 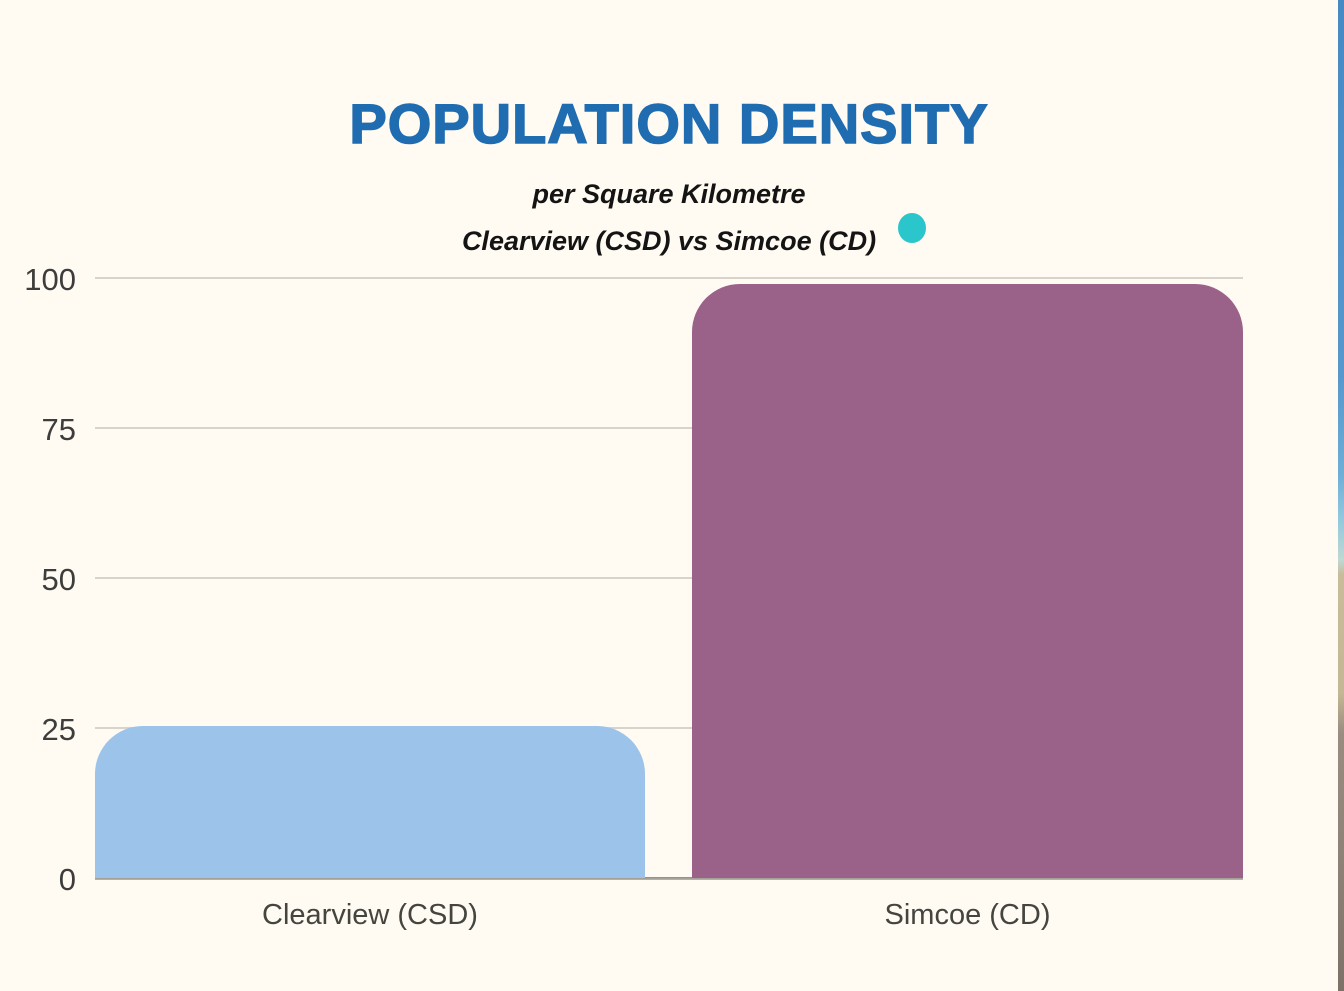 I want to click on teal-accent-dot, so click(x=912, y=228).